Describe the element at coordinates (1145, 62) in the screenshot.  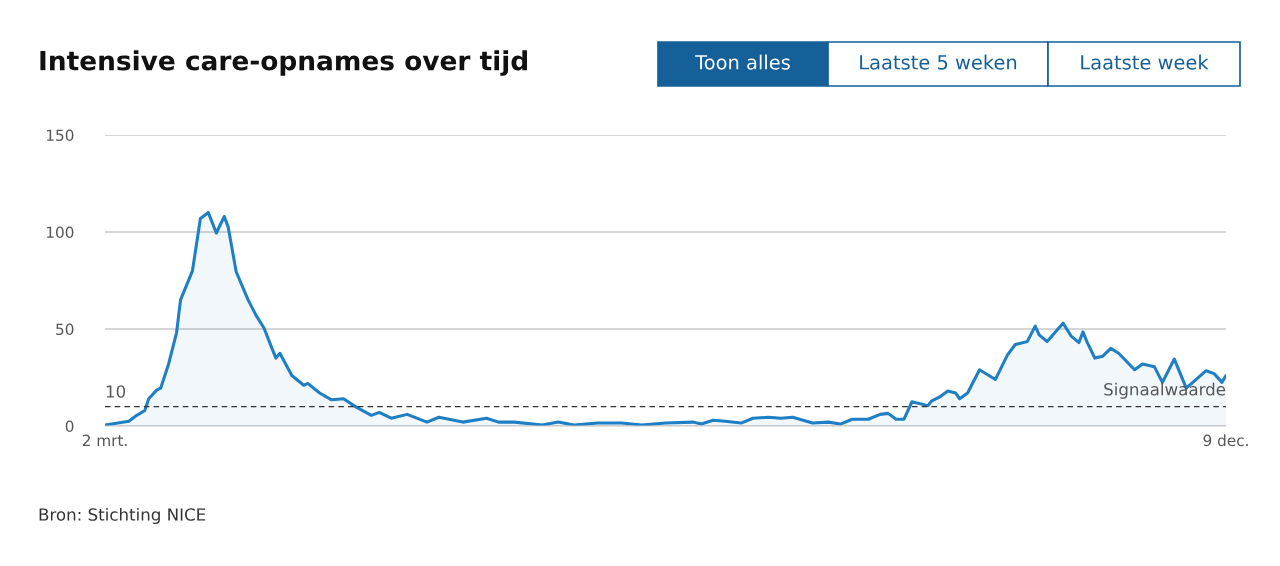
I see `text: Laatste week` at that location.